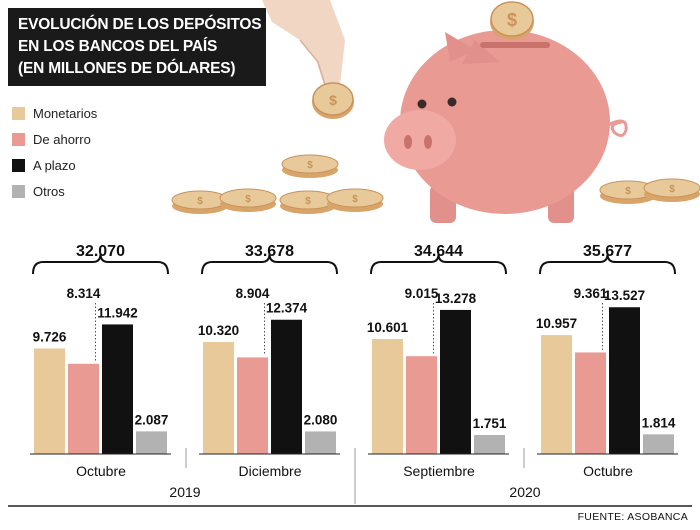  What do you see at coordinates (50, 336) in the screenshot?
I see `value-label-monetarios-octubre-1: 9.726` at bounding box center [50, 336].